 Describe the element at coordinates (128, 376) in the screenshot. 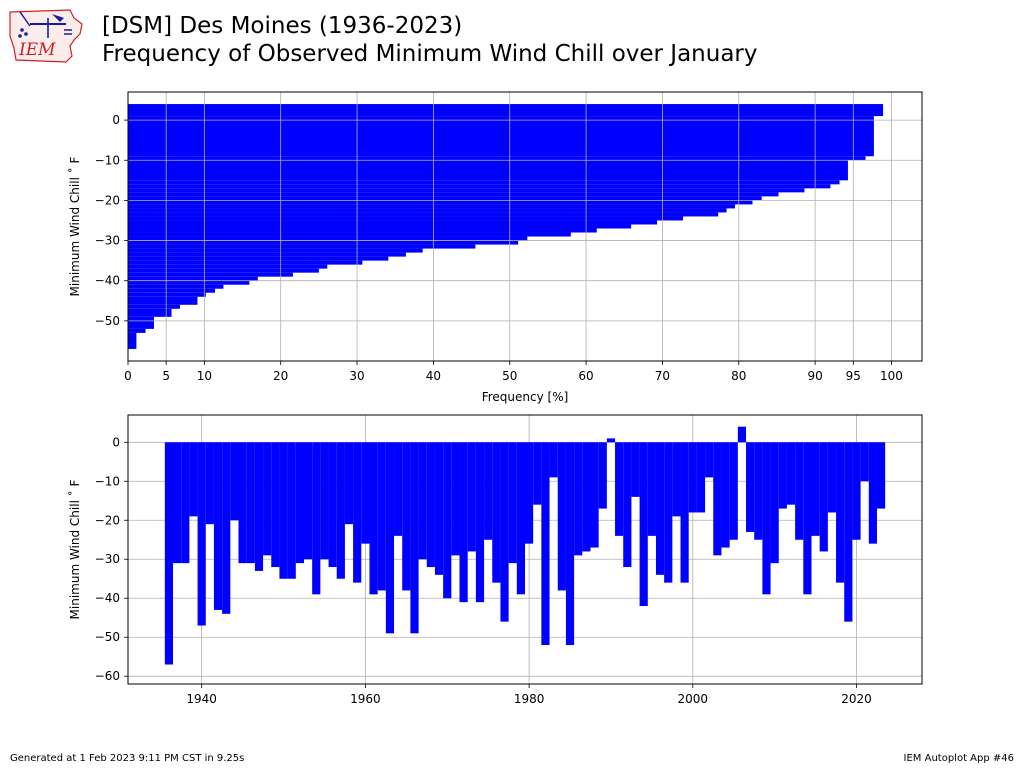

I see `x-tick-label: 0` at that location.